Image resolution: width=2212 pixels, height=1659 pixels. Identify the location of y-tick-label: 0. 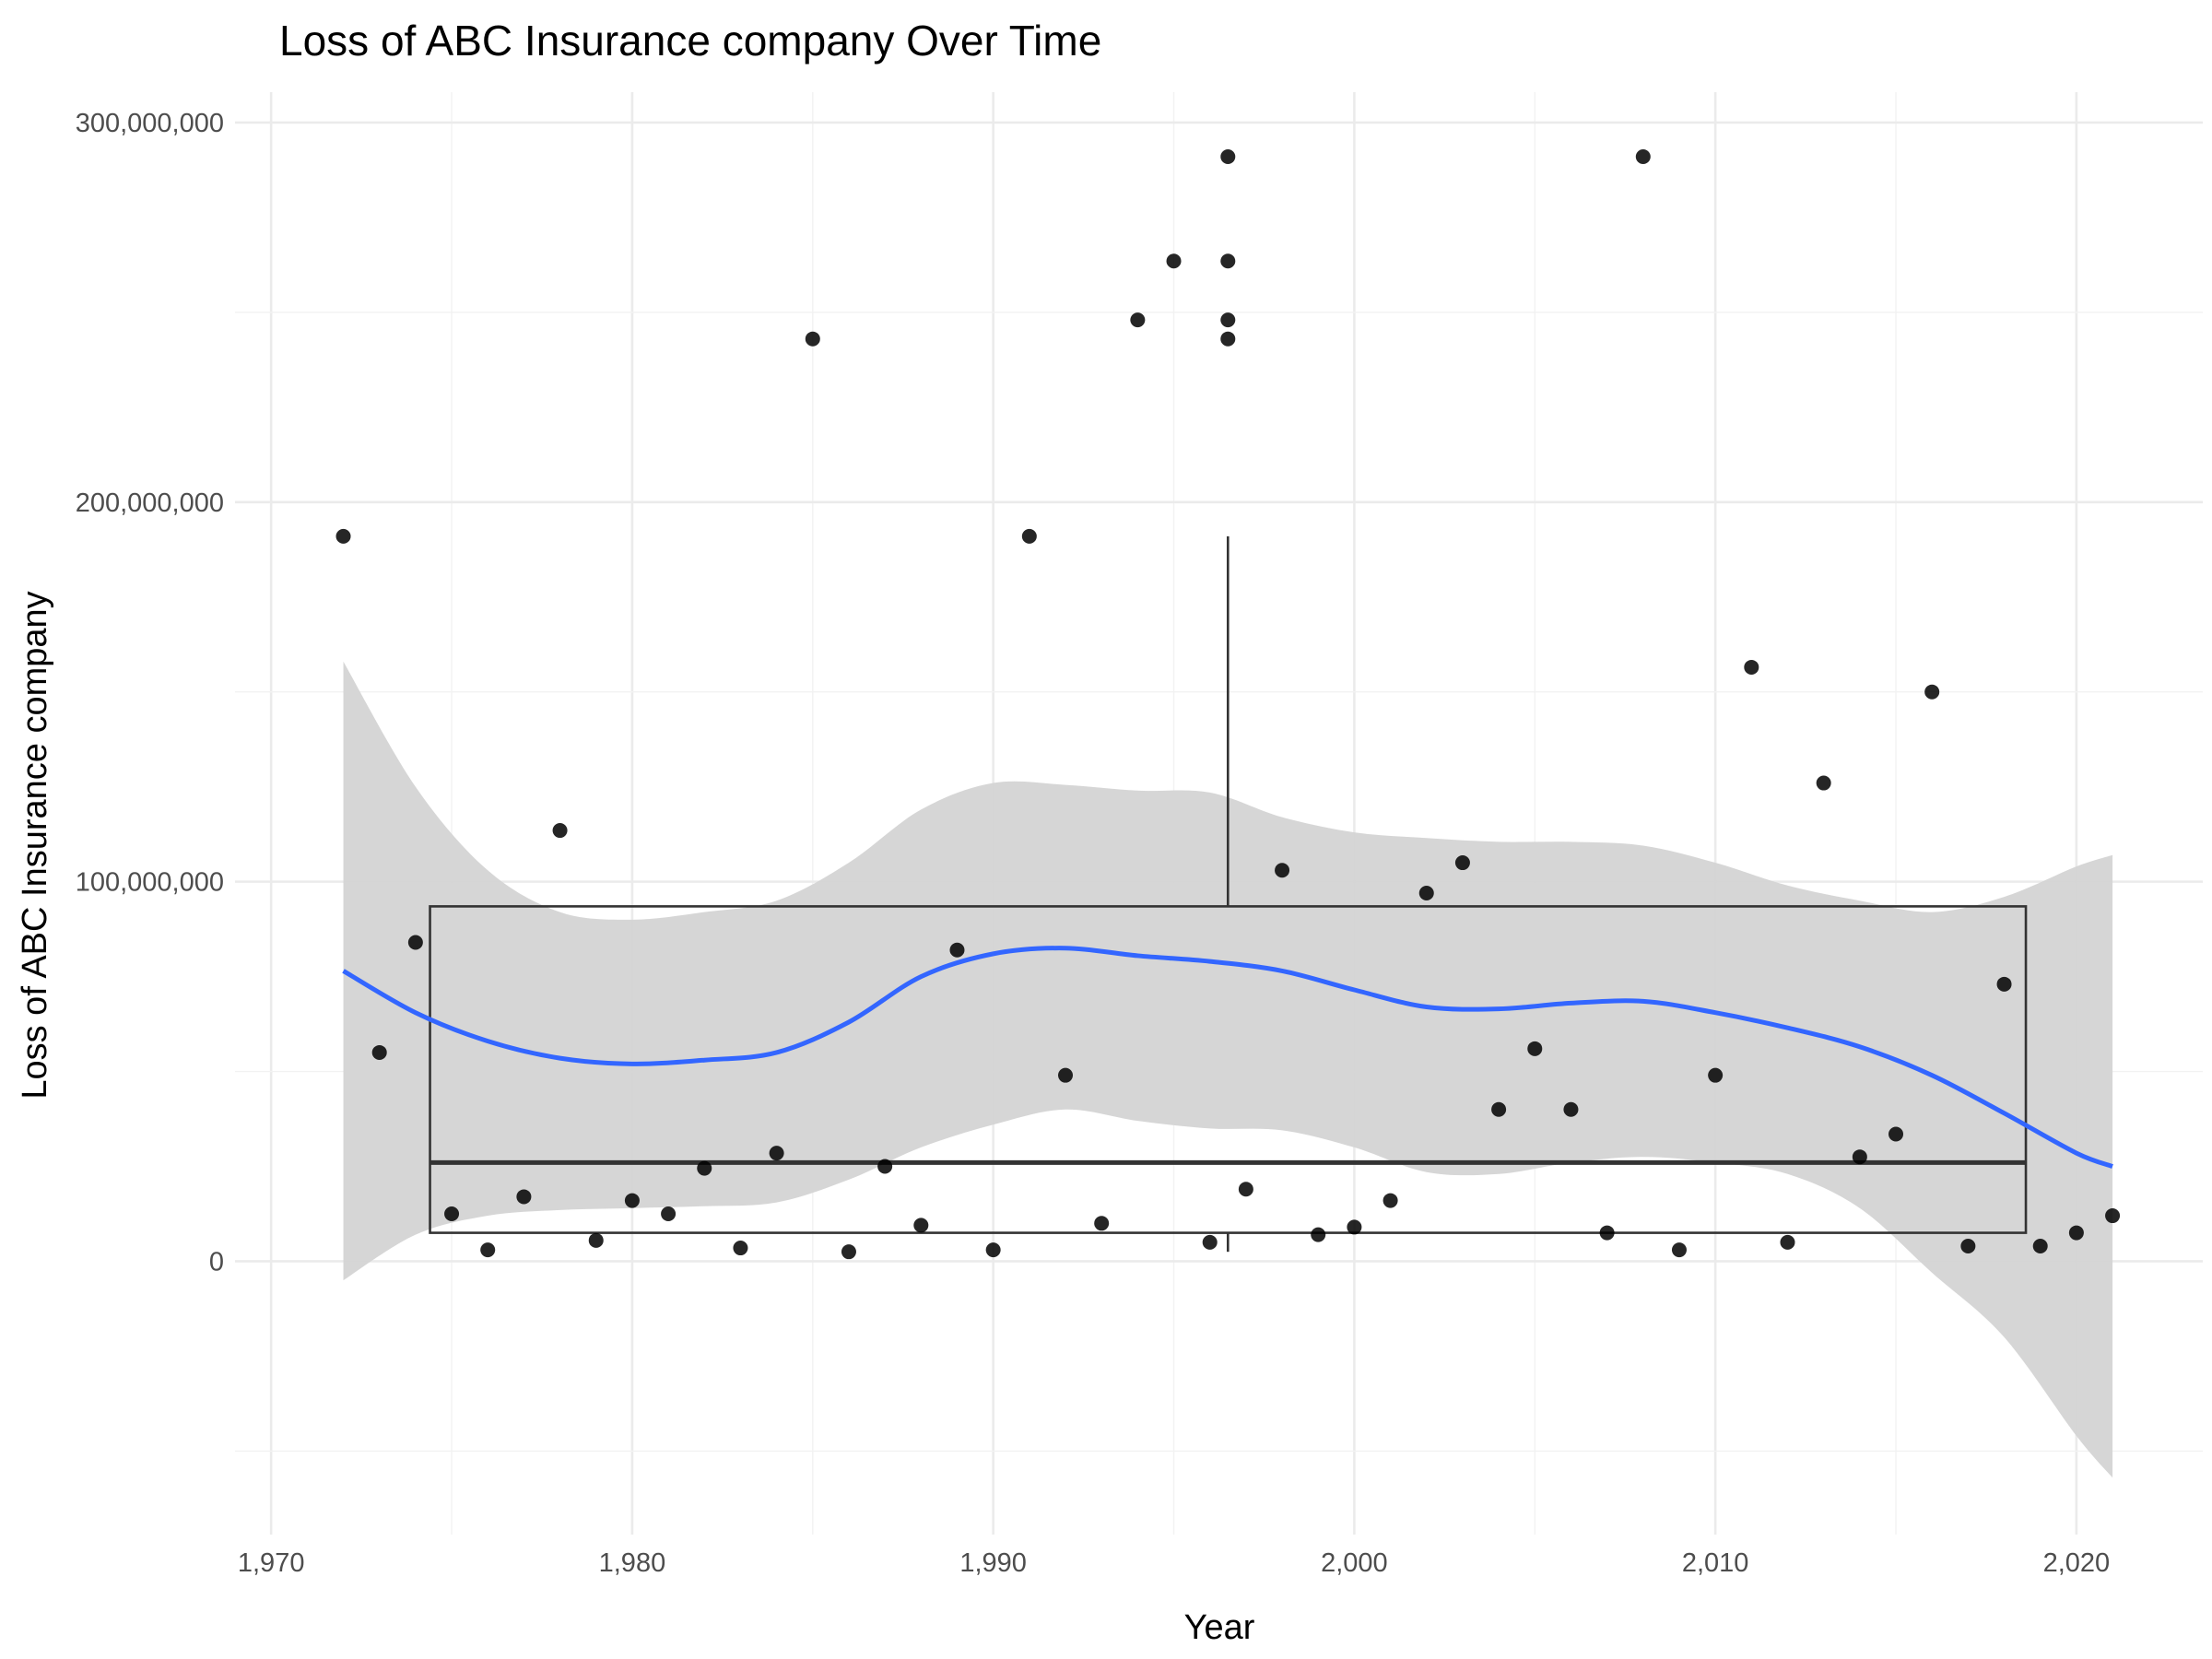
(216, 1262).